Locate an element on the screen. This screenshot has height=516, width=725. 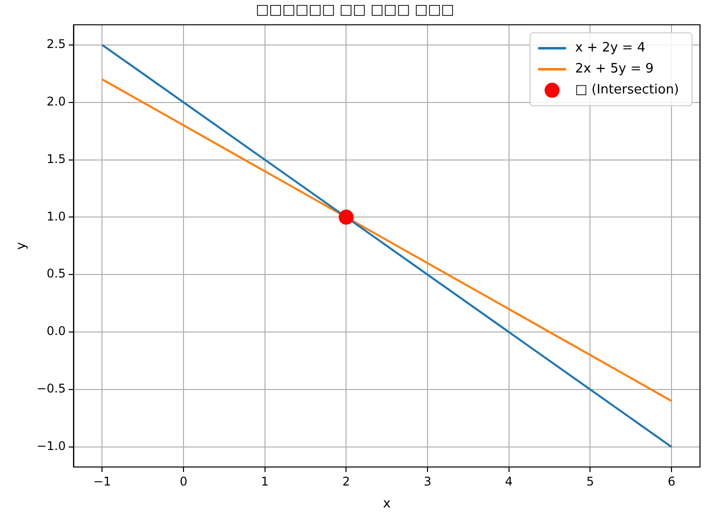
x-tick-label: −1 is located at coordinates (102, 481).